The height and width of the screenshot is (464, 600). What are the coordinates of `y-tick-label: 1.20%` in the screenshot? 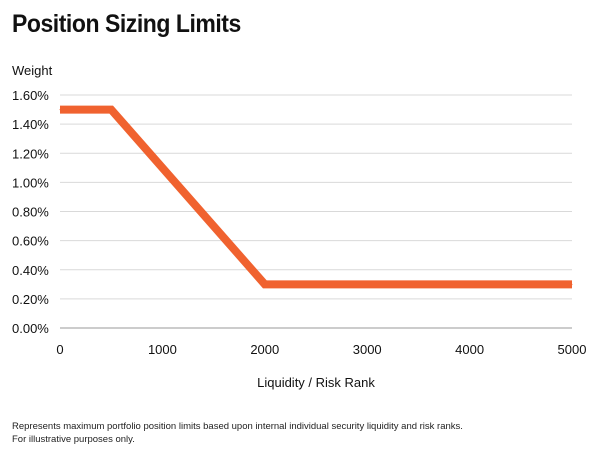 It's located at (30, 153).